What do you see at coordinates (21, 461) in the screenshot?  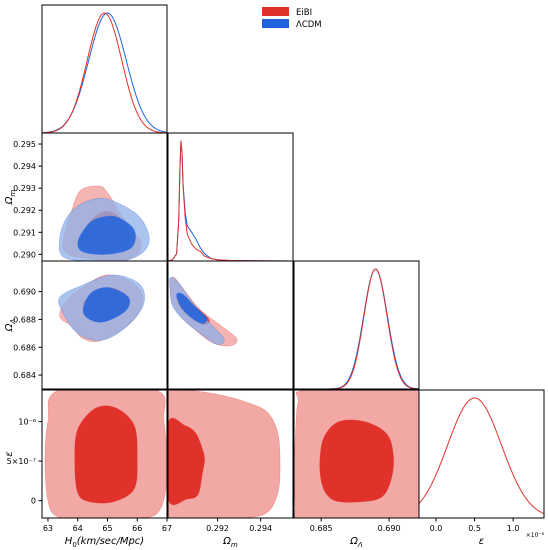 I see `y-tick-label-eps: 5×10⁻⁷` at bounding box center [21, 461].